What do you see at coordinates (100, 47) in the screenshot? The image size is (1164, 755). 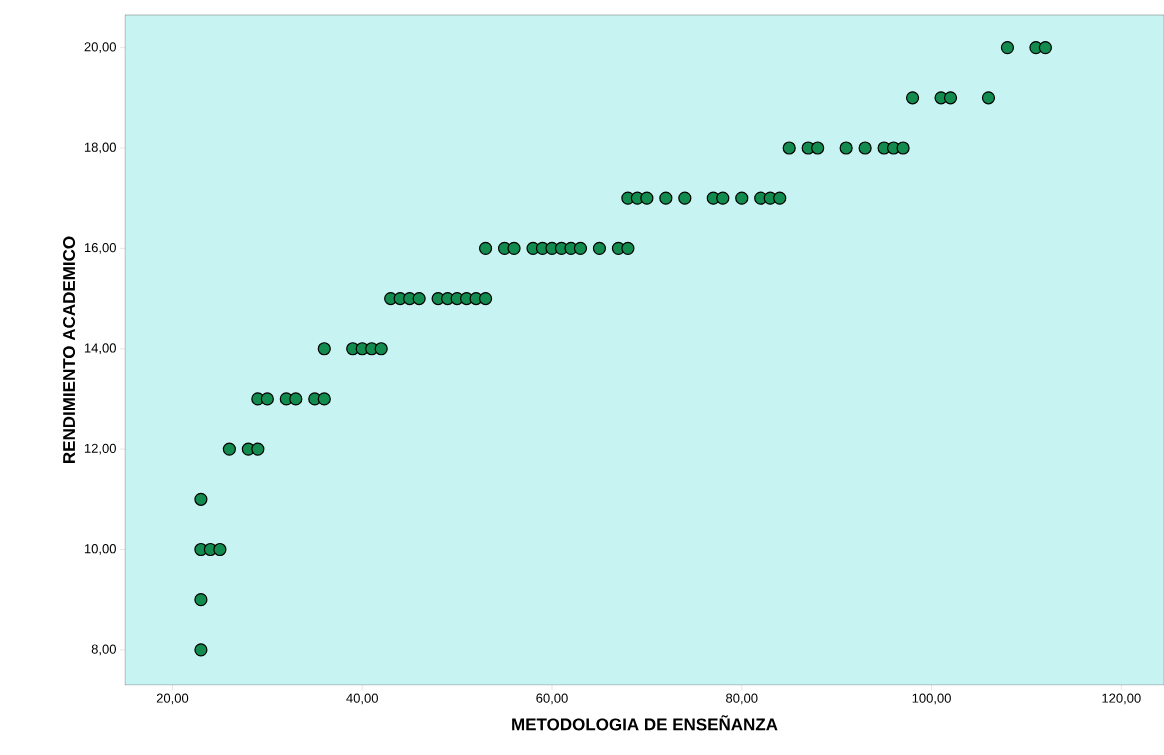 I see `y-tick-label: 20,00` at bounding box center [100, 47].